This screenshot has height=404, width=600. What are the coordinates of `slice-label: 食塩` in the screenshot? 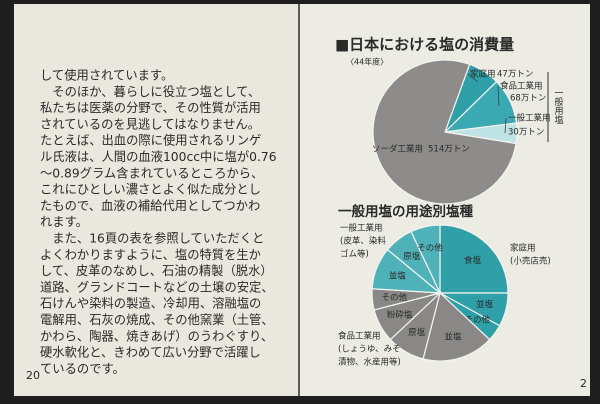 It's located at (473, 260).